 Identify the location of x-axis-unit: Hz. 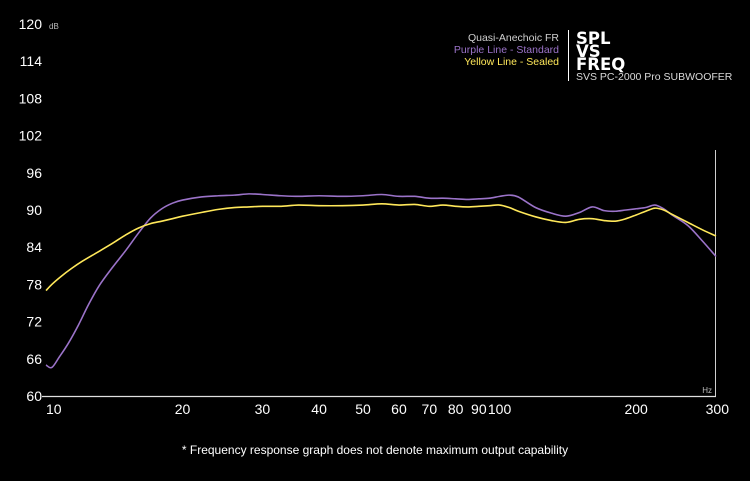
(707, 390).